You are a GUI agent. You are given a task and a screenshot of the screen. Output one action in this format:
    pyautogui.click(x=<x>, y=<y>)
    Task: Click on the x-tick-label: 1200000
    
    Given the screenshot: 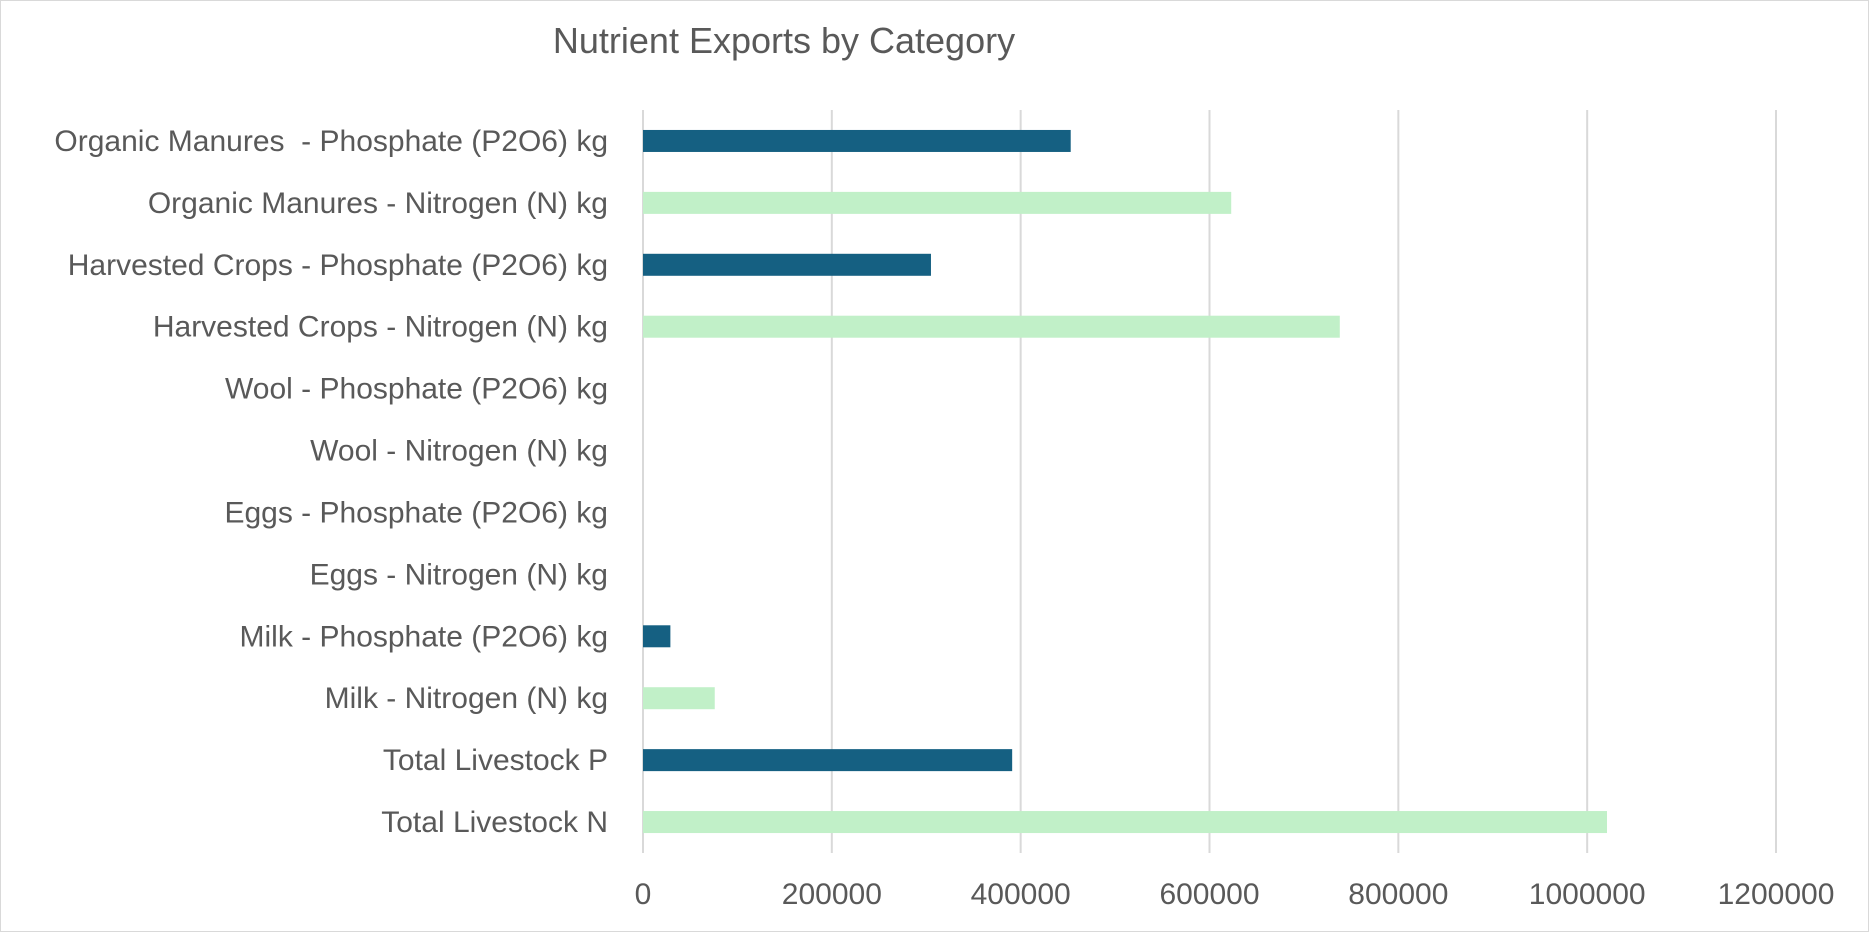 What is the action you would take?
    pyautogui.click(x=1776, y=894)
    